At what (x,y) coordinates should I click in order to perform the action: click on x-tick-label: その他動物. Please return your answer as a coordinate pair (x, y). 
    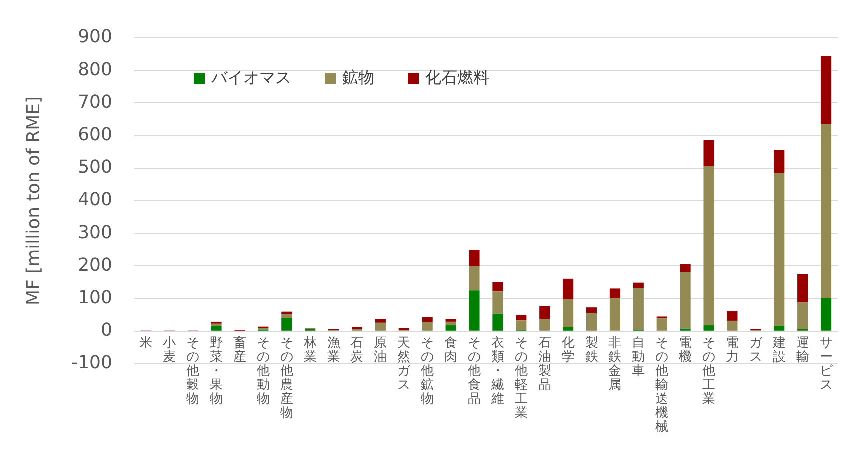
    Looking at the image, I should click on (263, 372).